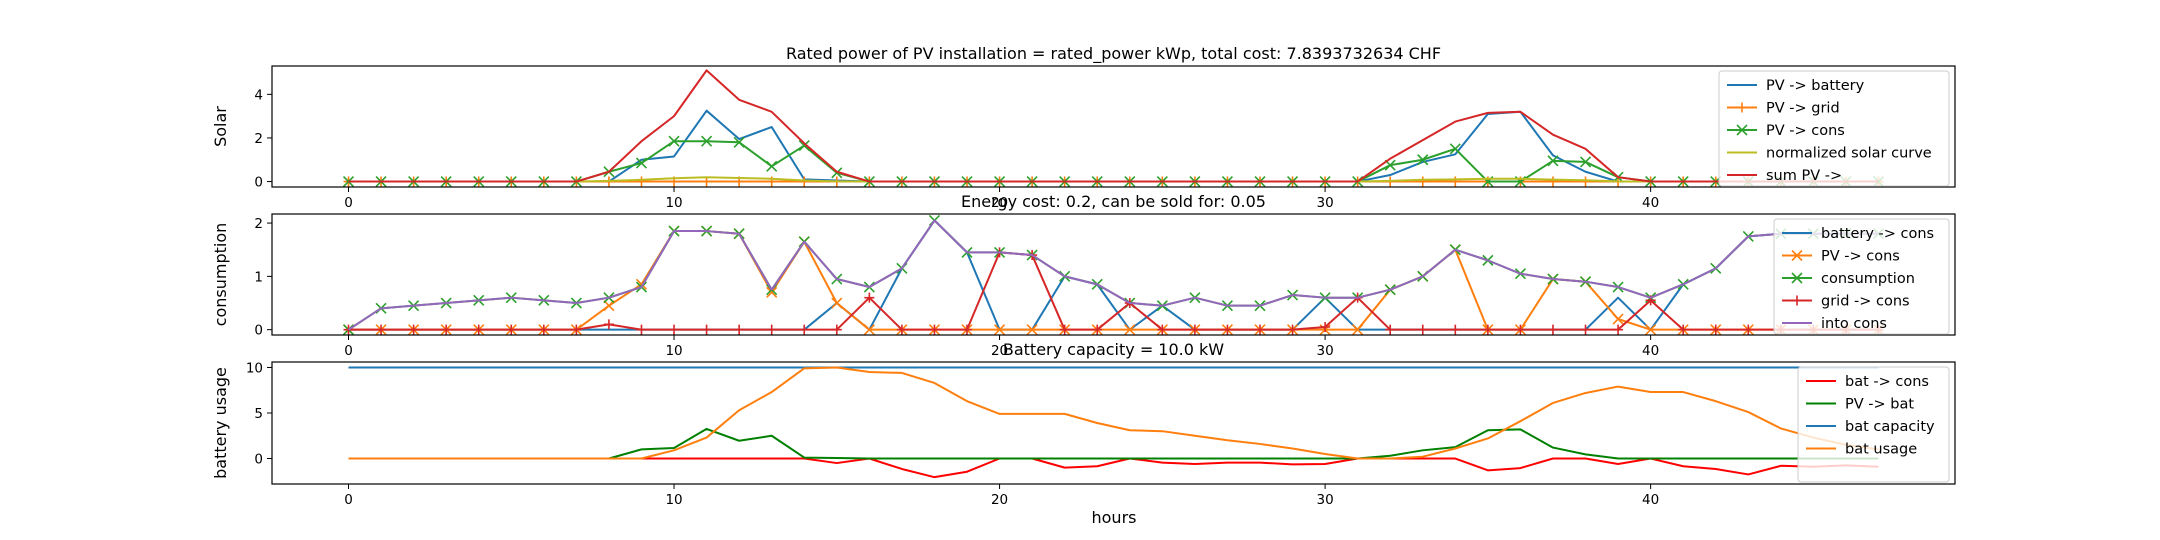 The height and width of the screenshot is (540, 2160). Describe the element at coordinates (258, 414) in the screenshot. I see `y-tick-label: 5` at that location.